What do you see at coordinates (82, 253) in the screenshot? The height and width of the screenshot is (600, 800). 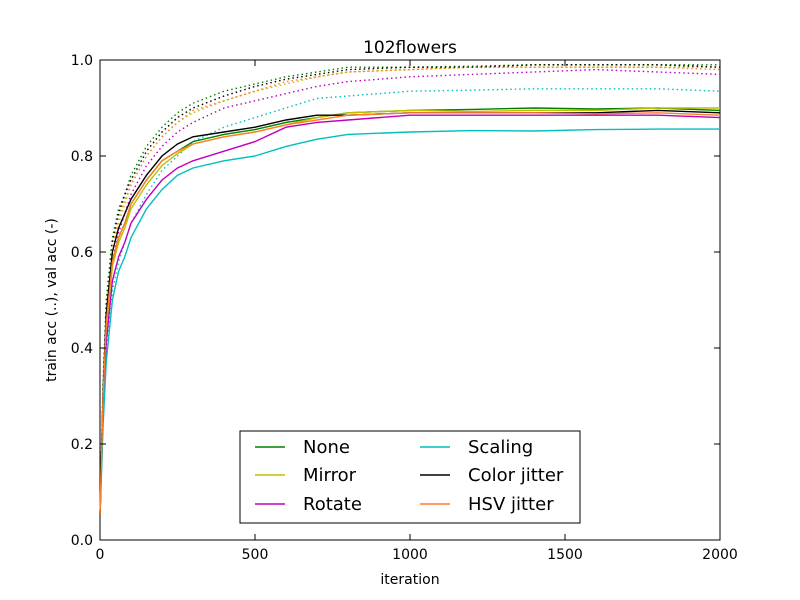 I see `y-tick-label: 0.6` at bounding box center [82, 253].